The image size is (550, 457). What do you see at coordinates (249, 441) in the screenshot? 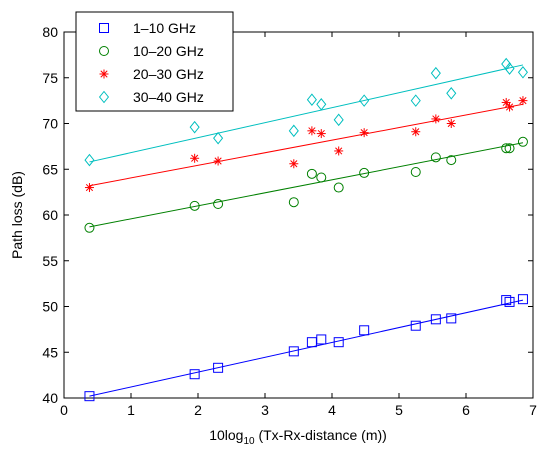
I see `x-axis-label-subscript: 10` at bounding box center [249, 441].